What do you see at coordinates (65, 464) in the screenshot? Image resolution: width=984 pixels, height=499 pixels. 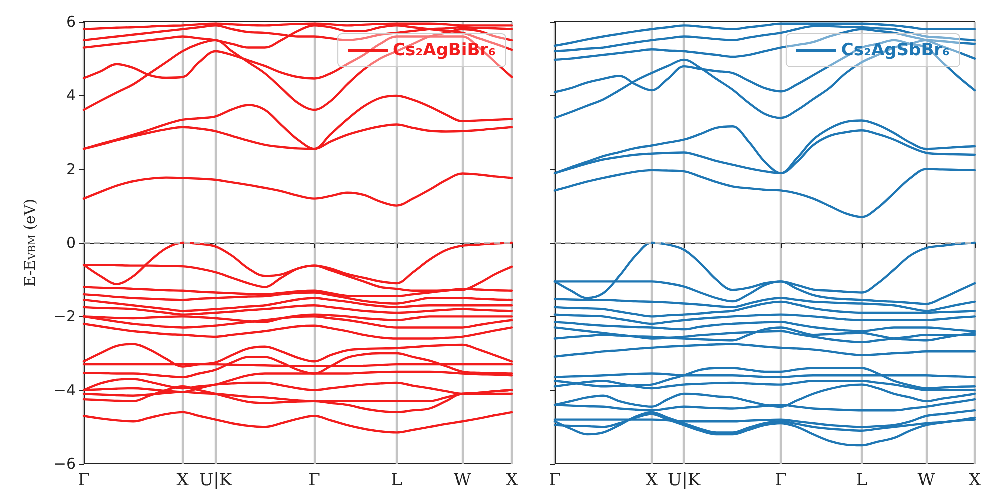 I see `y-tick-label: −6` at bounding box center [65, 464].